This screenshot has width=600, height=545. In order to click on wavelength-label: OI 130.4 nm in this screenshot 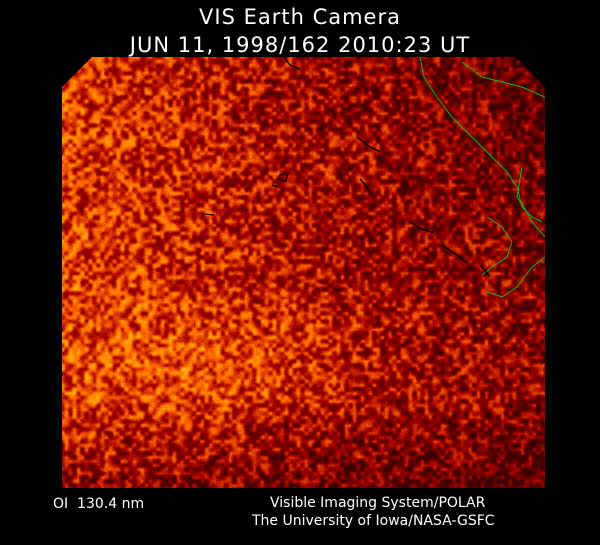, I will do `click(99, 504)`.